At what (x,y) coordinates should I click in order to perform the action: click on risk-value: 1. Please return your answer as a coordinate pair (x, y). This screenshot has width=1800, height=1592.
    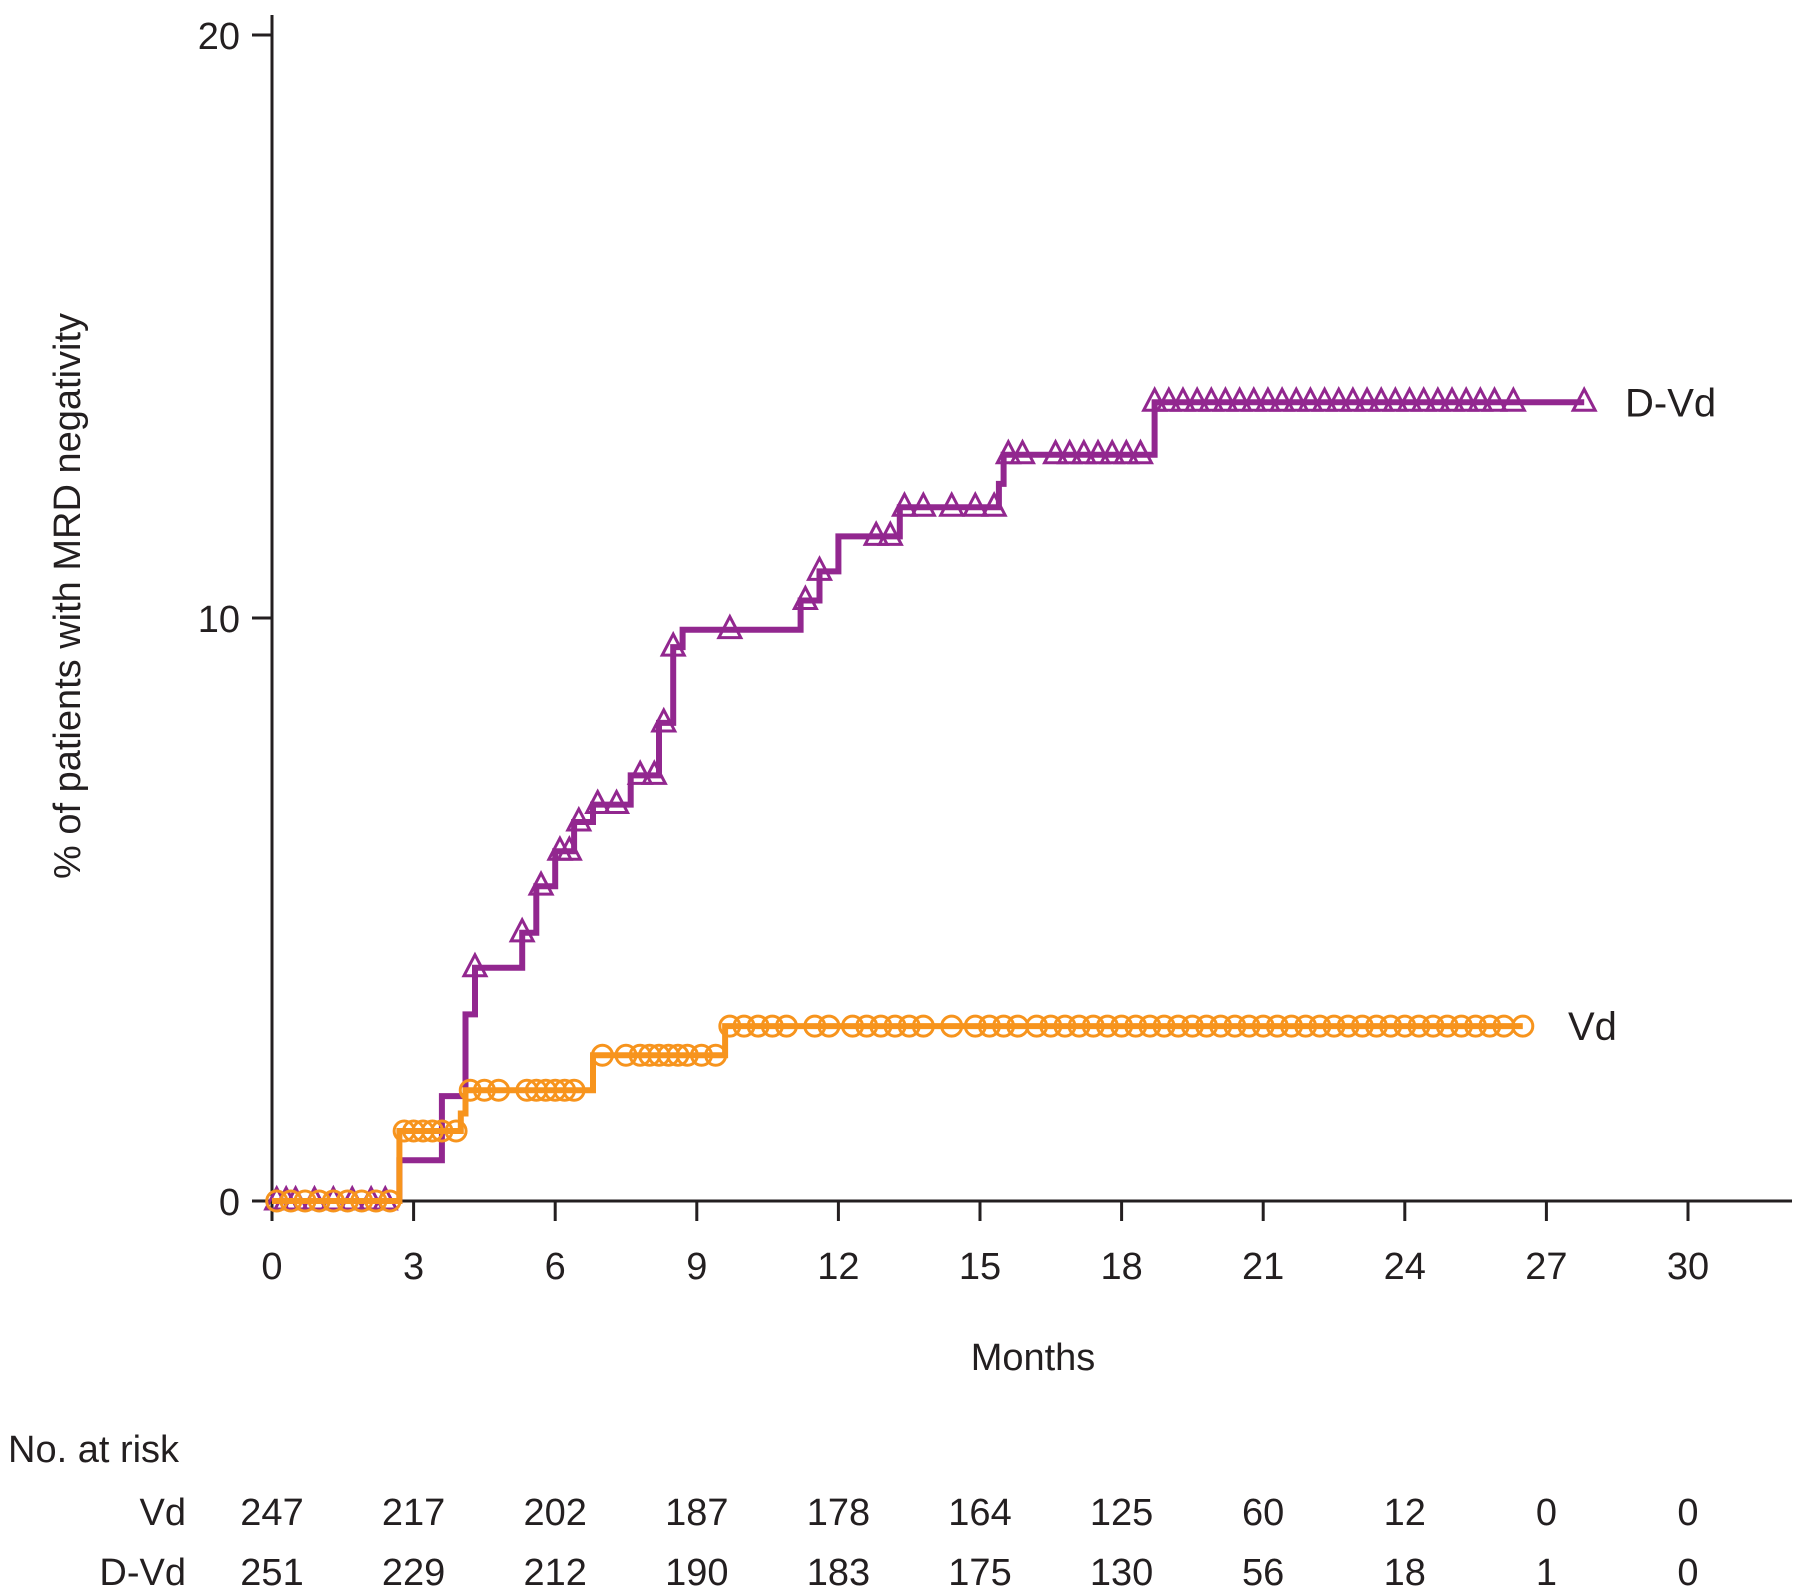
    Looking at the image, I should click on (1546, 1572).